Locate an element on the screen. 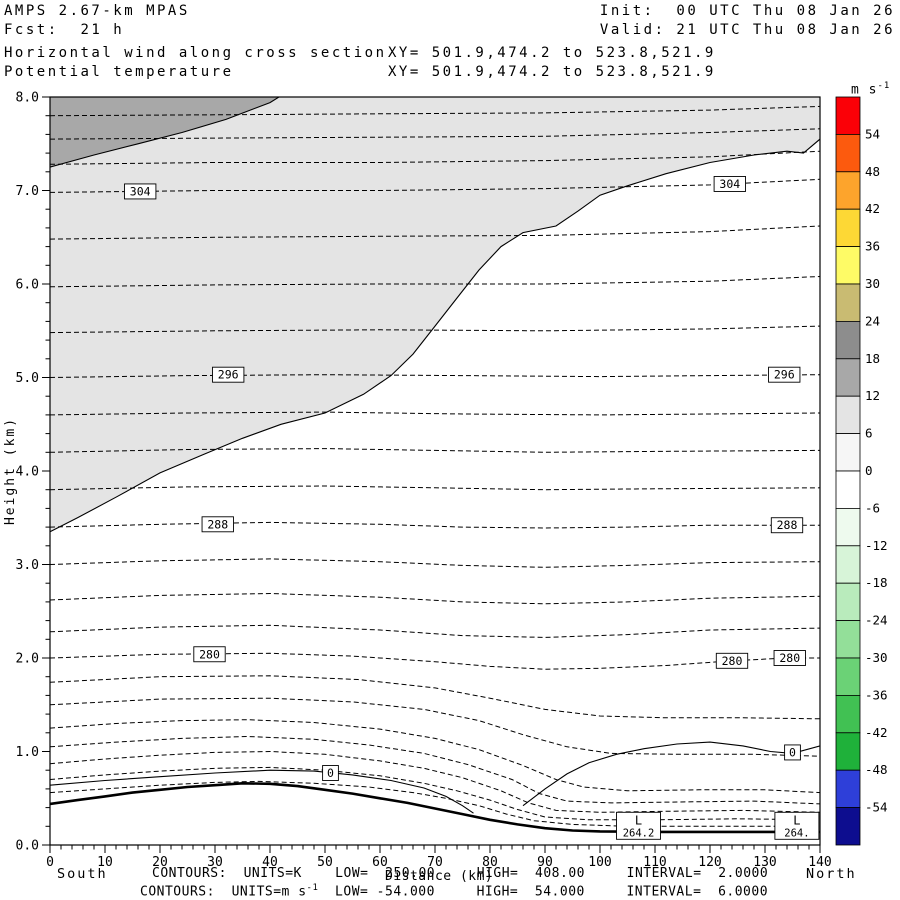 Image resolution: width=900 pixels, height=900 pixels. colorbar-tick-label: 54 is located at coordinates (872, 133).